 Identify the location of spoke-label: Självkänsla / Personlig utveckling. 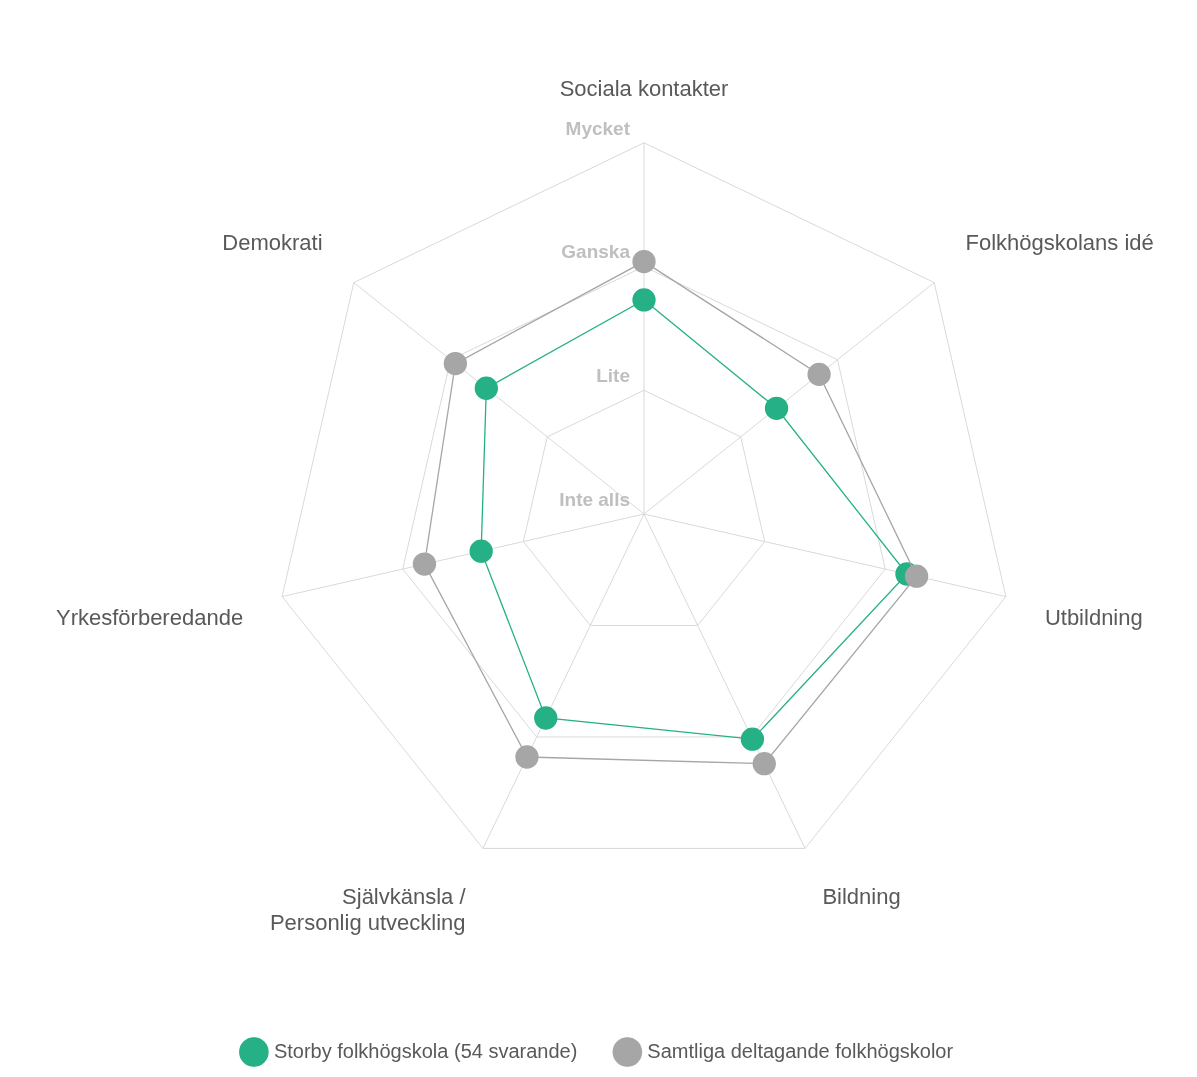
(368, 909).